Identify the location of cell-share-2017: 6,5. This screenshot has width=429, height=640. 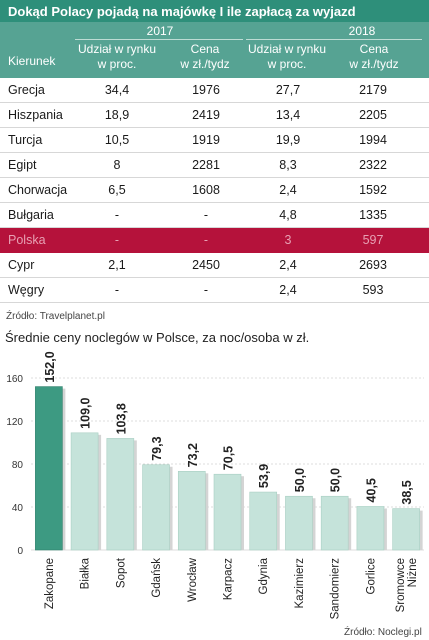
(117, 190).